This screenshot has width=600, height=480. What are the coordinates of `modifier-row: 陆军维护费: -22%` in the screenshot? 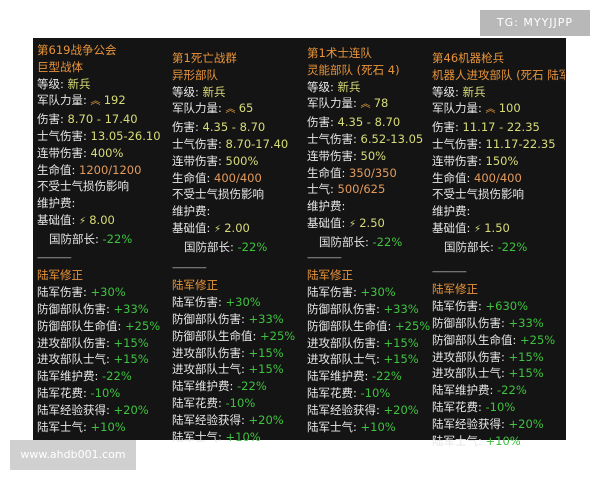 It's located at (238, 386).